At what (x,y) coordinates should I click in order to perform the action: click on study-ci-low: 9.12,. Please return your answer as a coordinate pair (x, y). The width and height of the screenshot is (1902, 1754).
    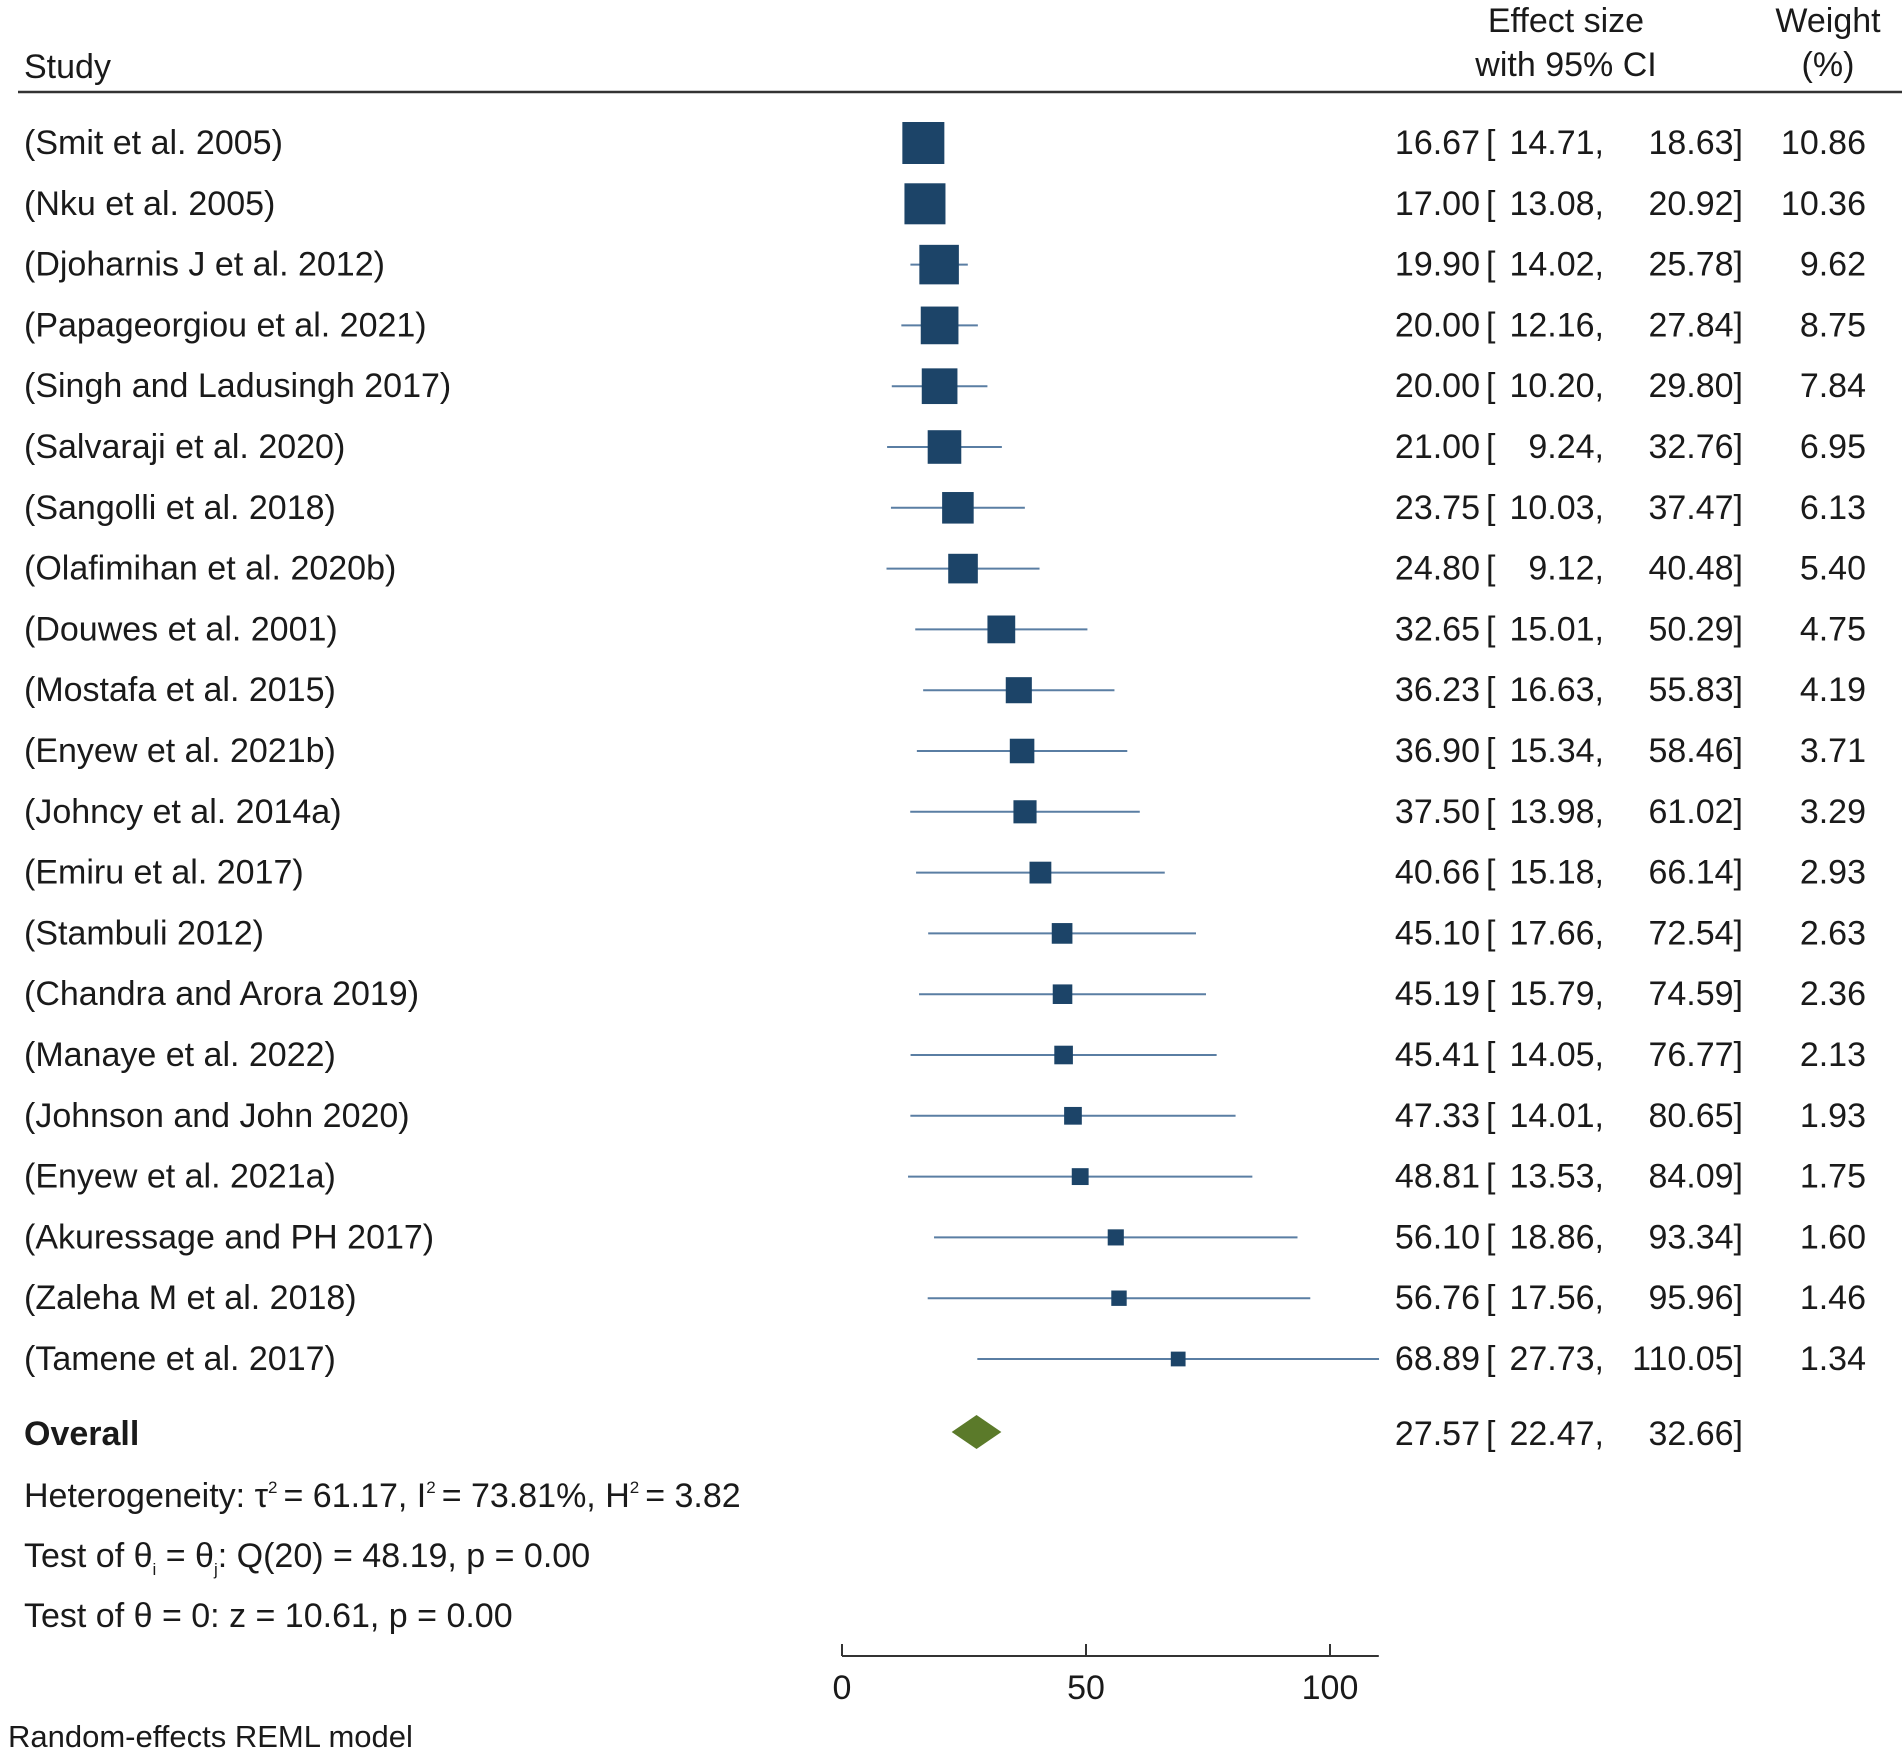
    Looking at the image, I should click on (1566, 569).